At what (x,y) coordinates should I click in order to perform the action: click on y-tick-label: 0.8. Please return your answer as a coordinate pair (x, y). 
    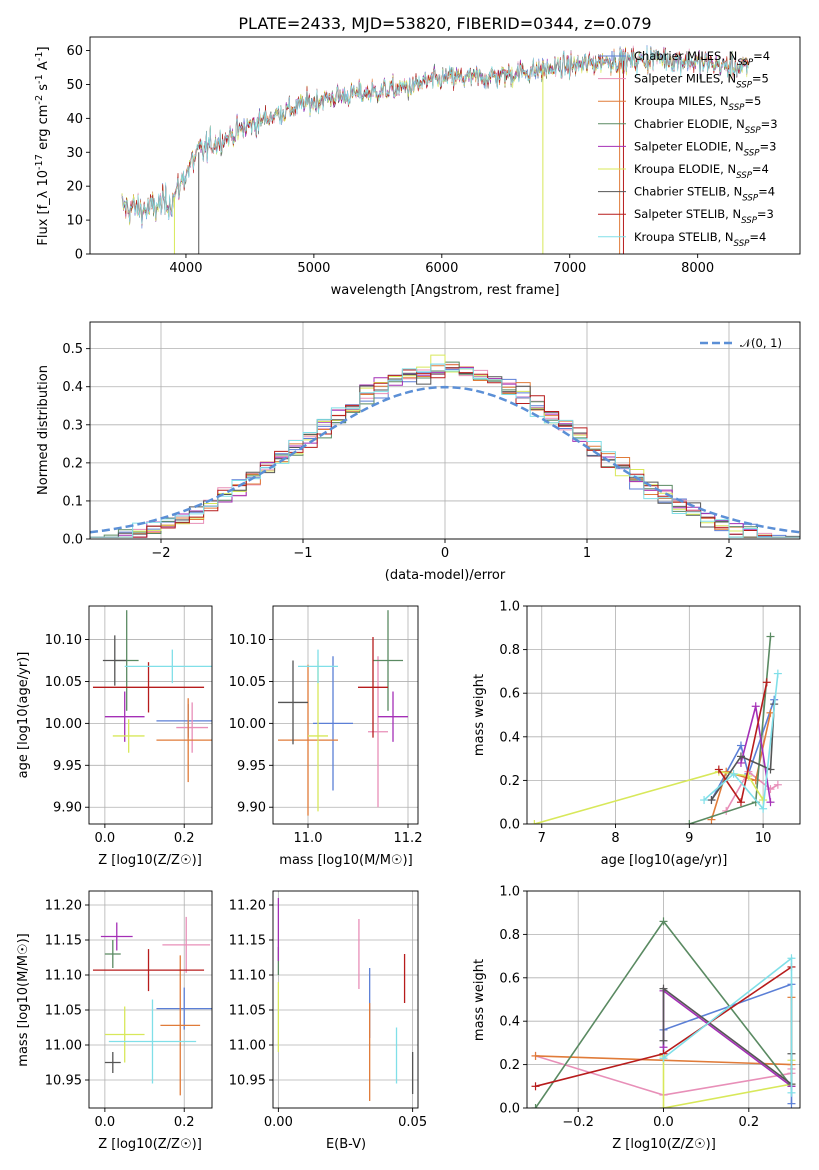
    Looking at the image, I should click on (509, 650).